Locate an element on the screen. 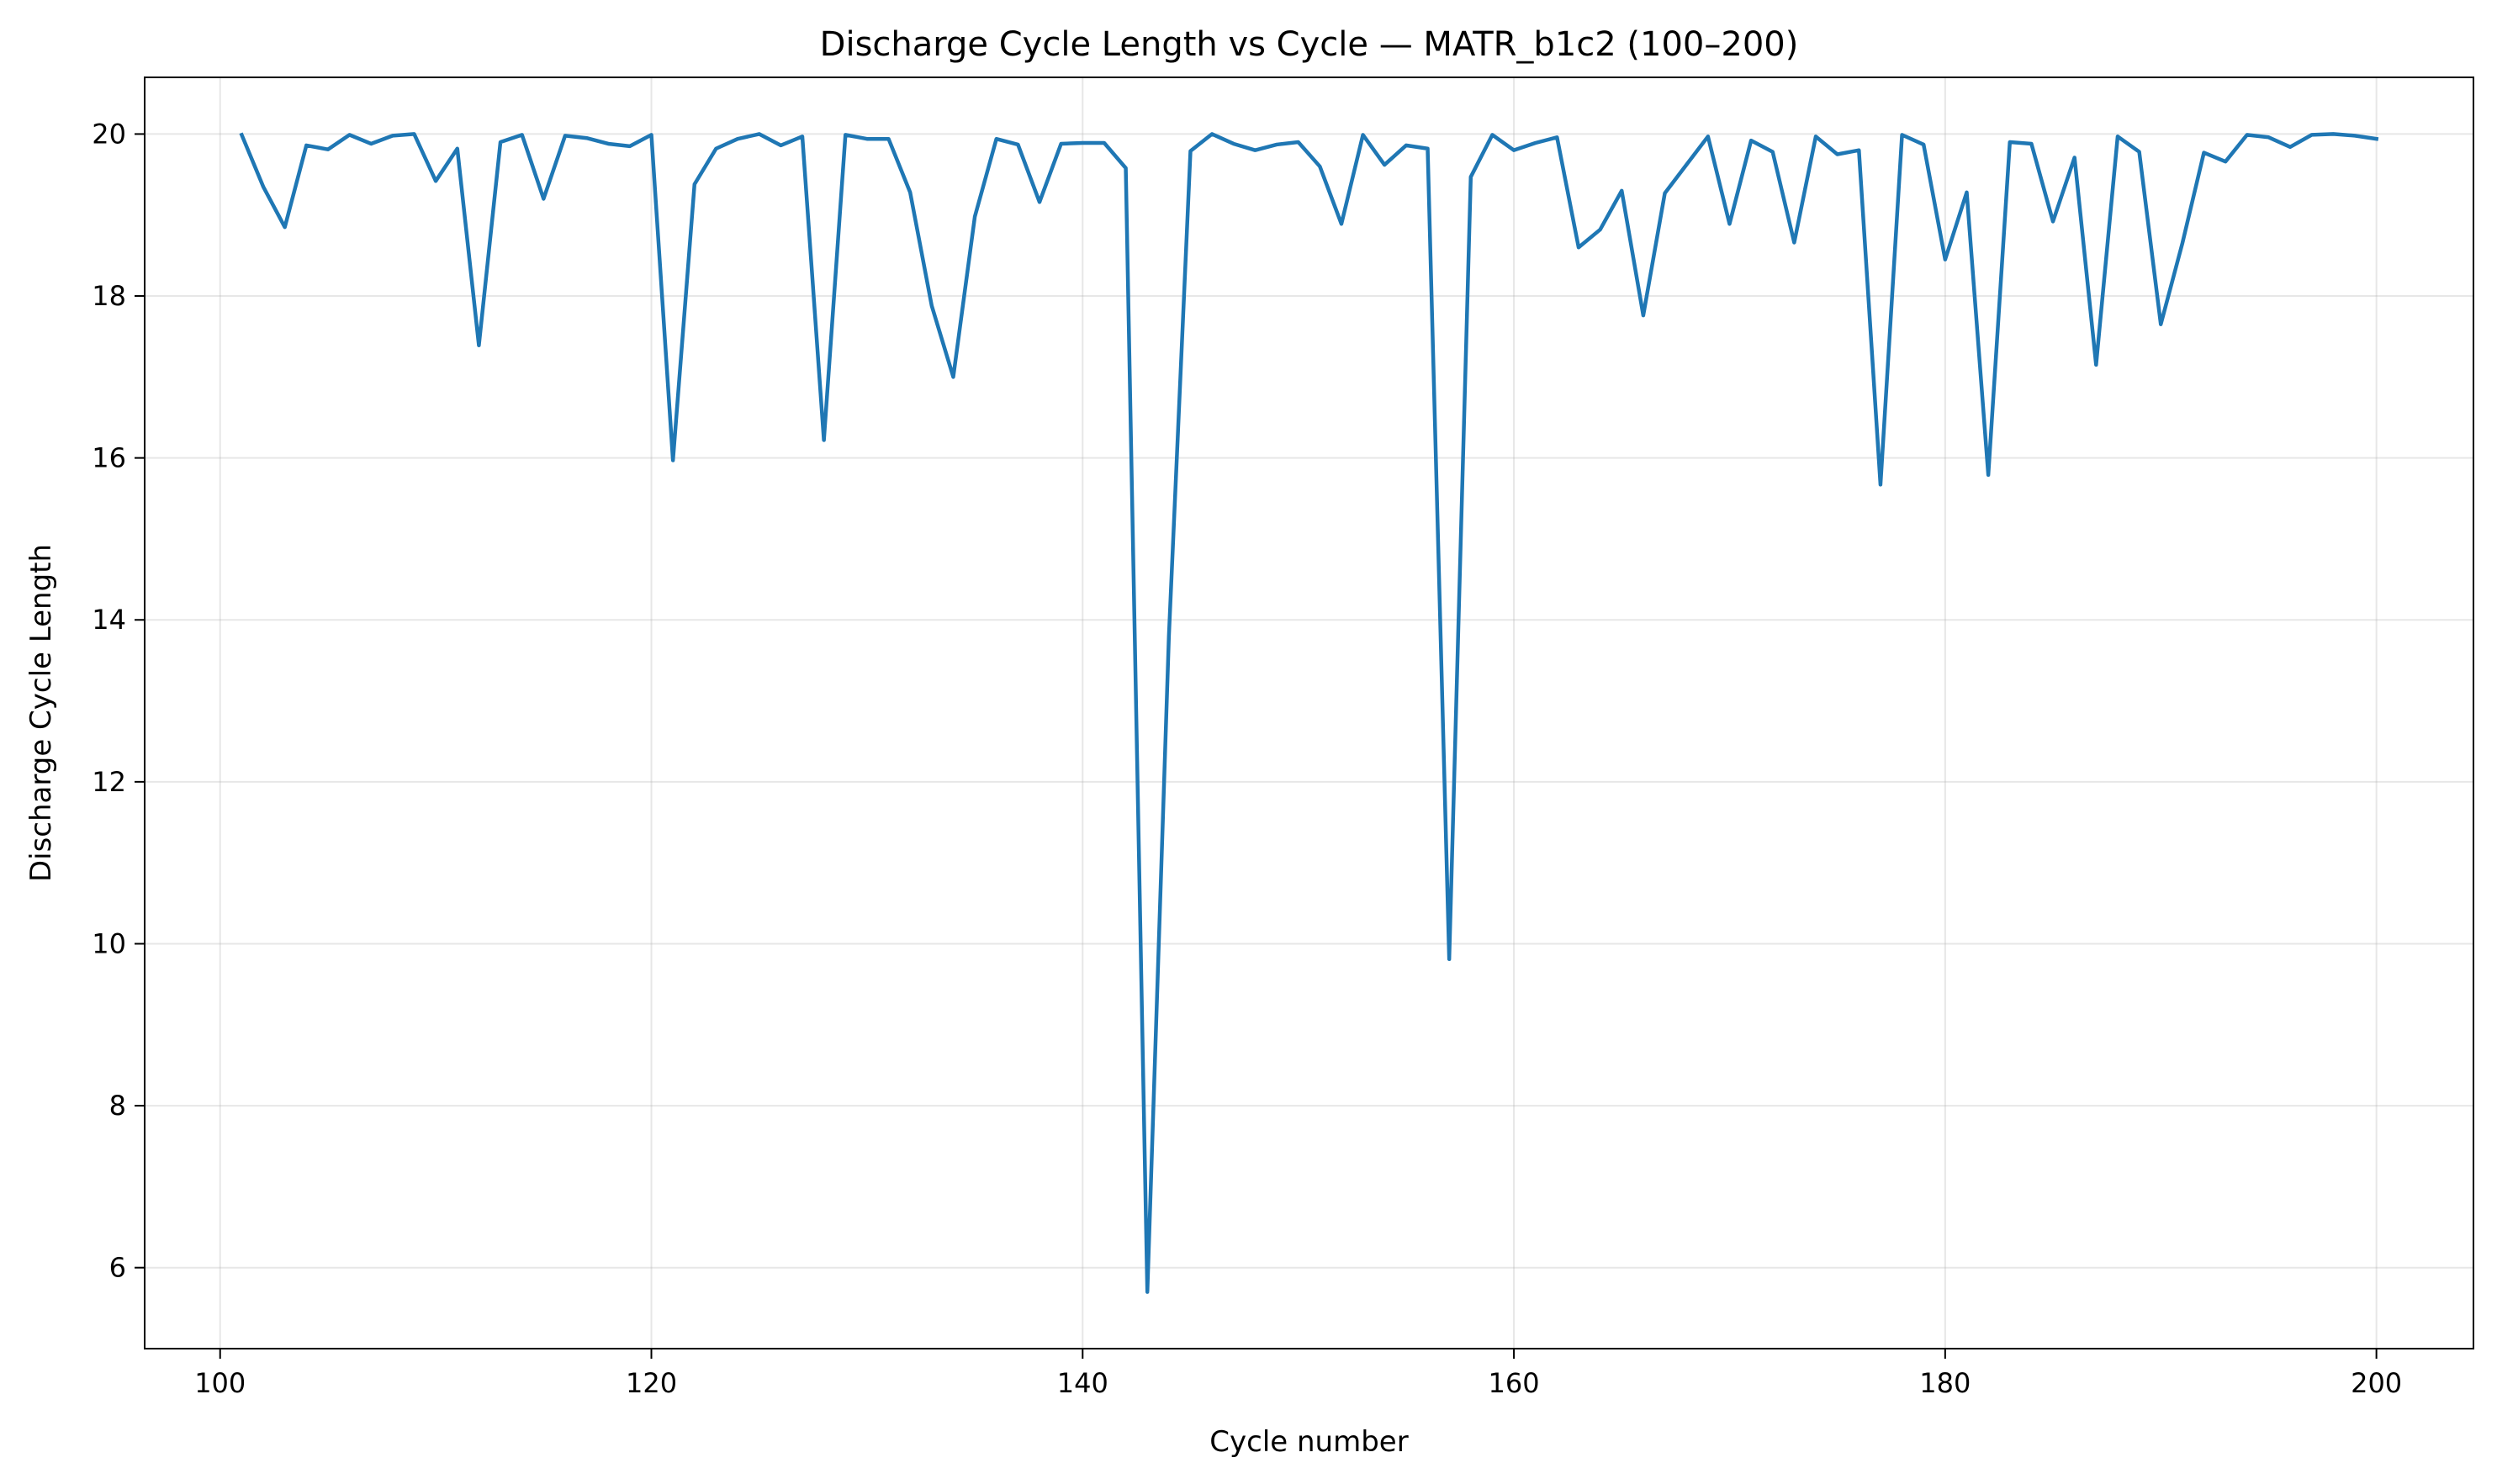 The image size is (2497, 1484). x-tick-label: 120 is located at coordinates (651, 1383).